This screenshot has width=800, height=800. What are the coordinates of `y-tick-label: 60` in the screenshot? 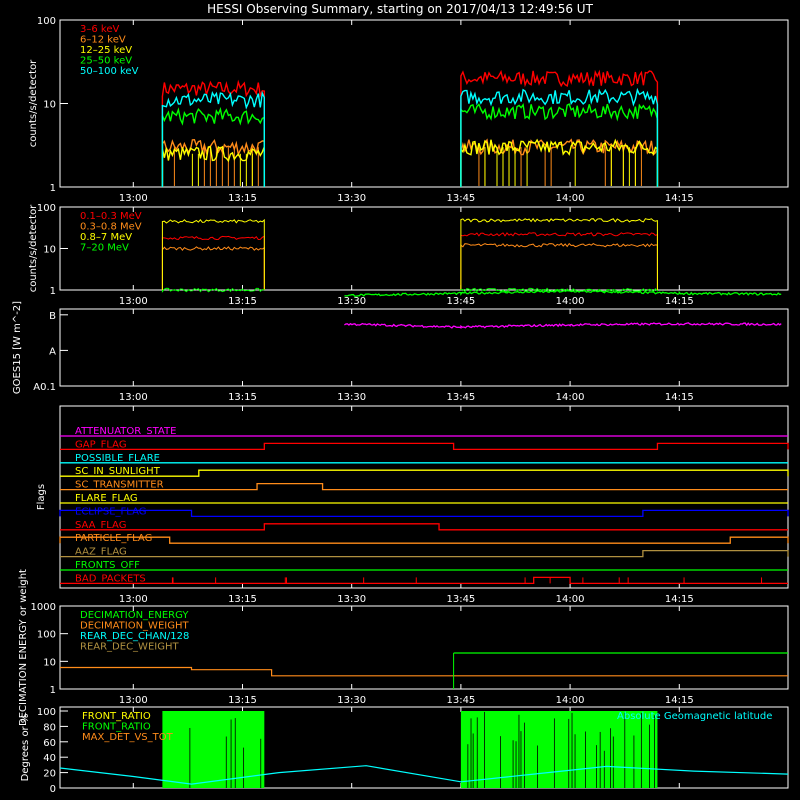 It's located at (49, 743).